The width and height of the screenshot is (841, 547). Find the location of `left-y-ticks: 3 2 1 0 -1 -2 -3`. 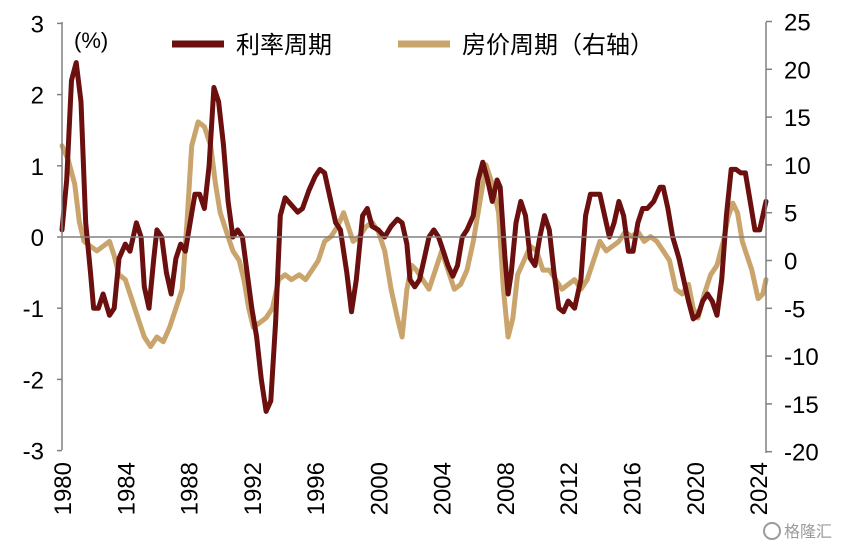

left-y-ticks: 3 2 1 0 -1 -2 -3 is located at coordinates (42, 238).